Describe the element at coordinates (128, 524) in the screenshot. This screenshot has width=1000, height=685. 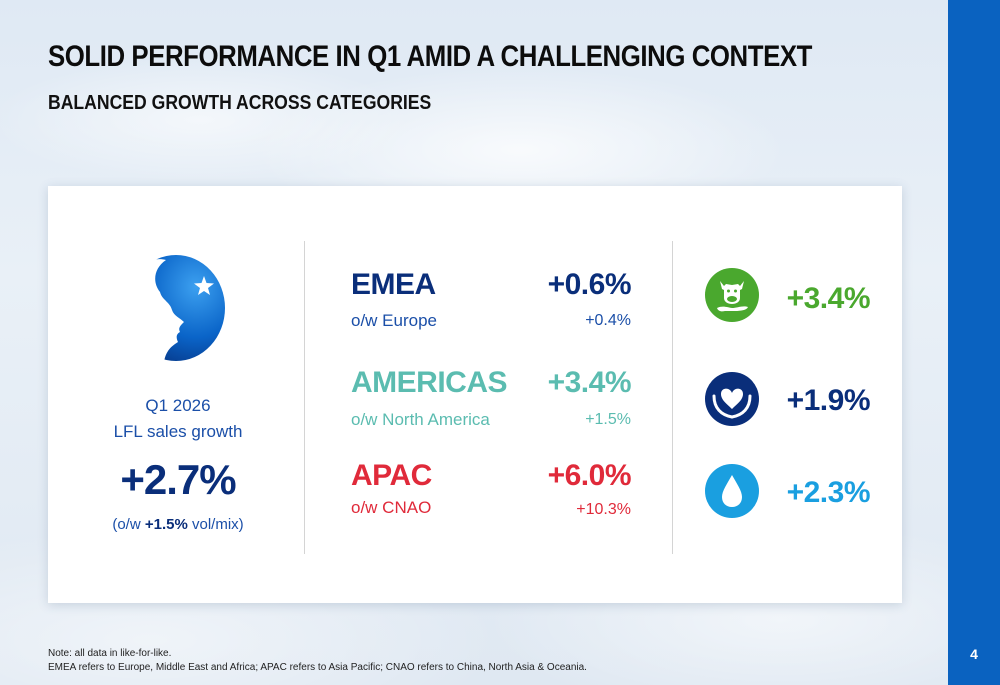
I see `kpi-note-prefix: (o/w` at that location.